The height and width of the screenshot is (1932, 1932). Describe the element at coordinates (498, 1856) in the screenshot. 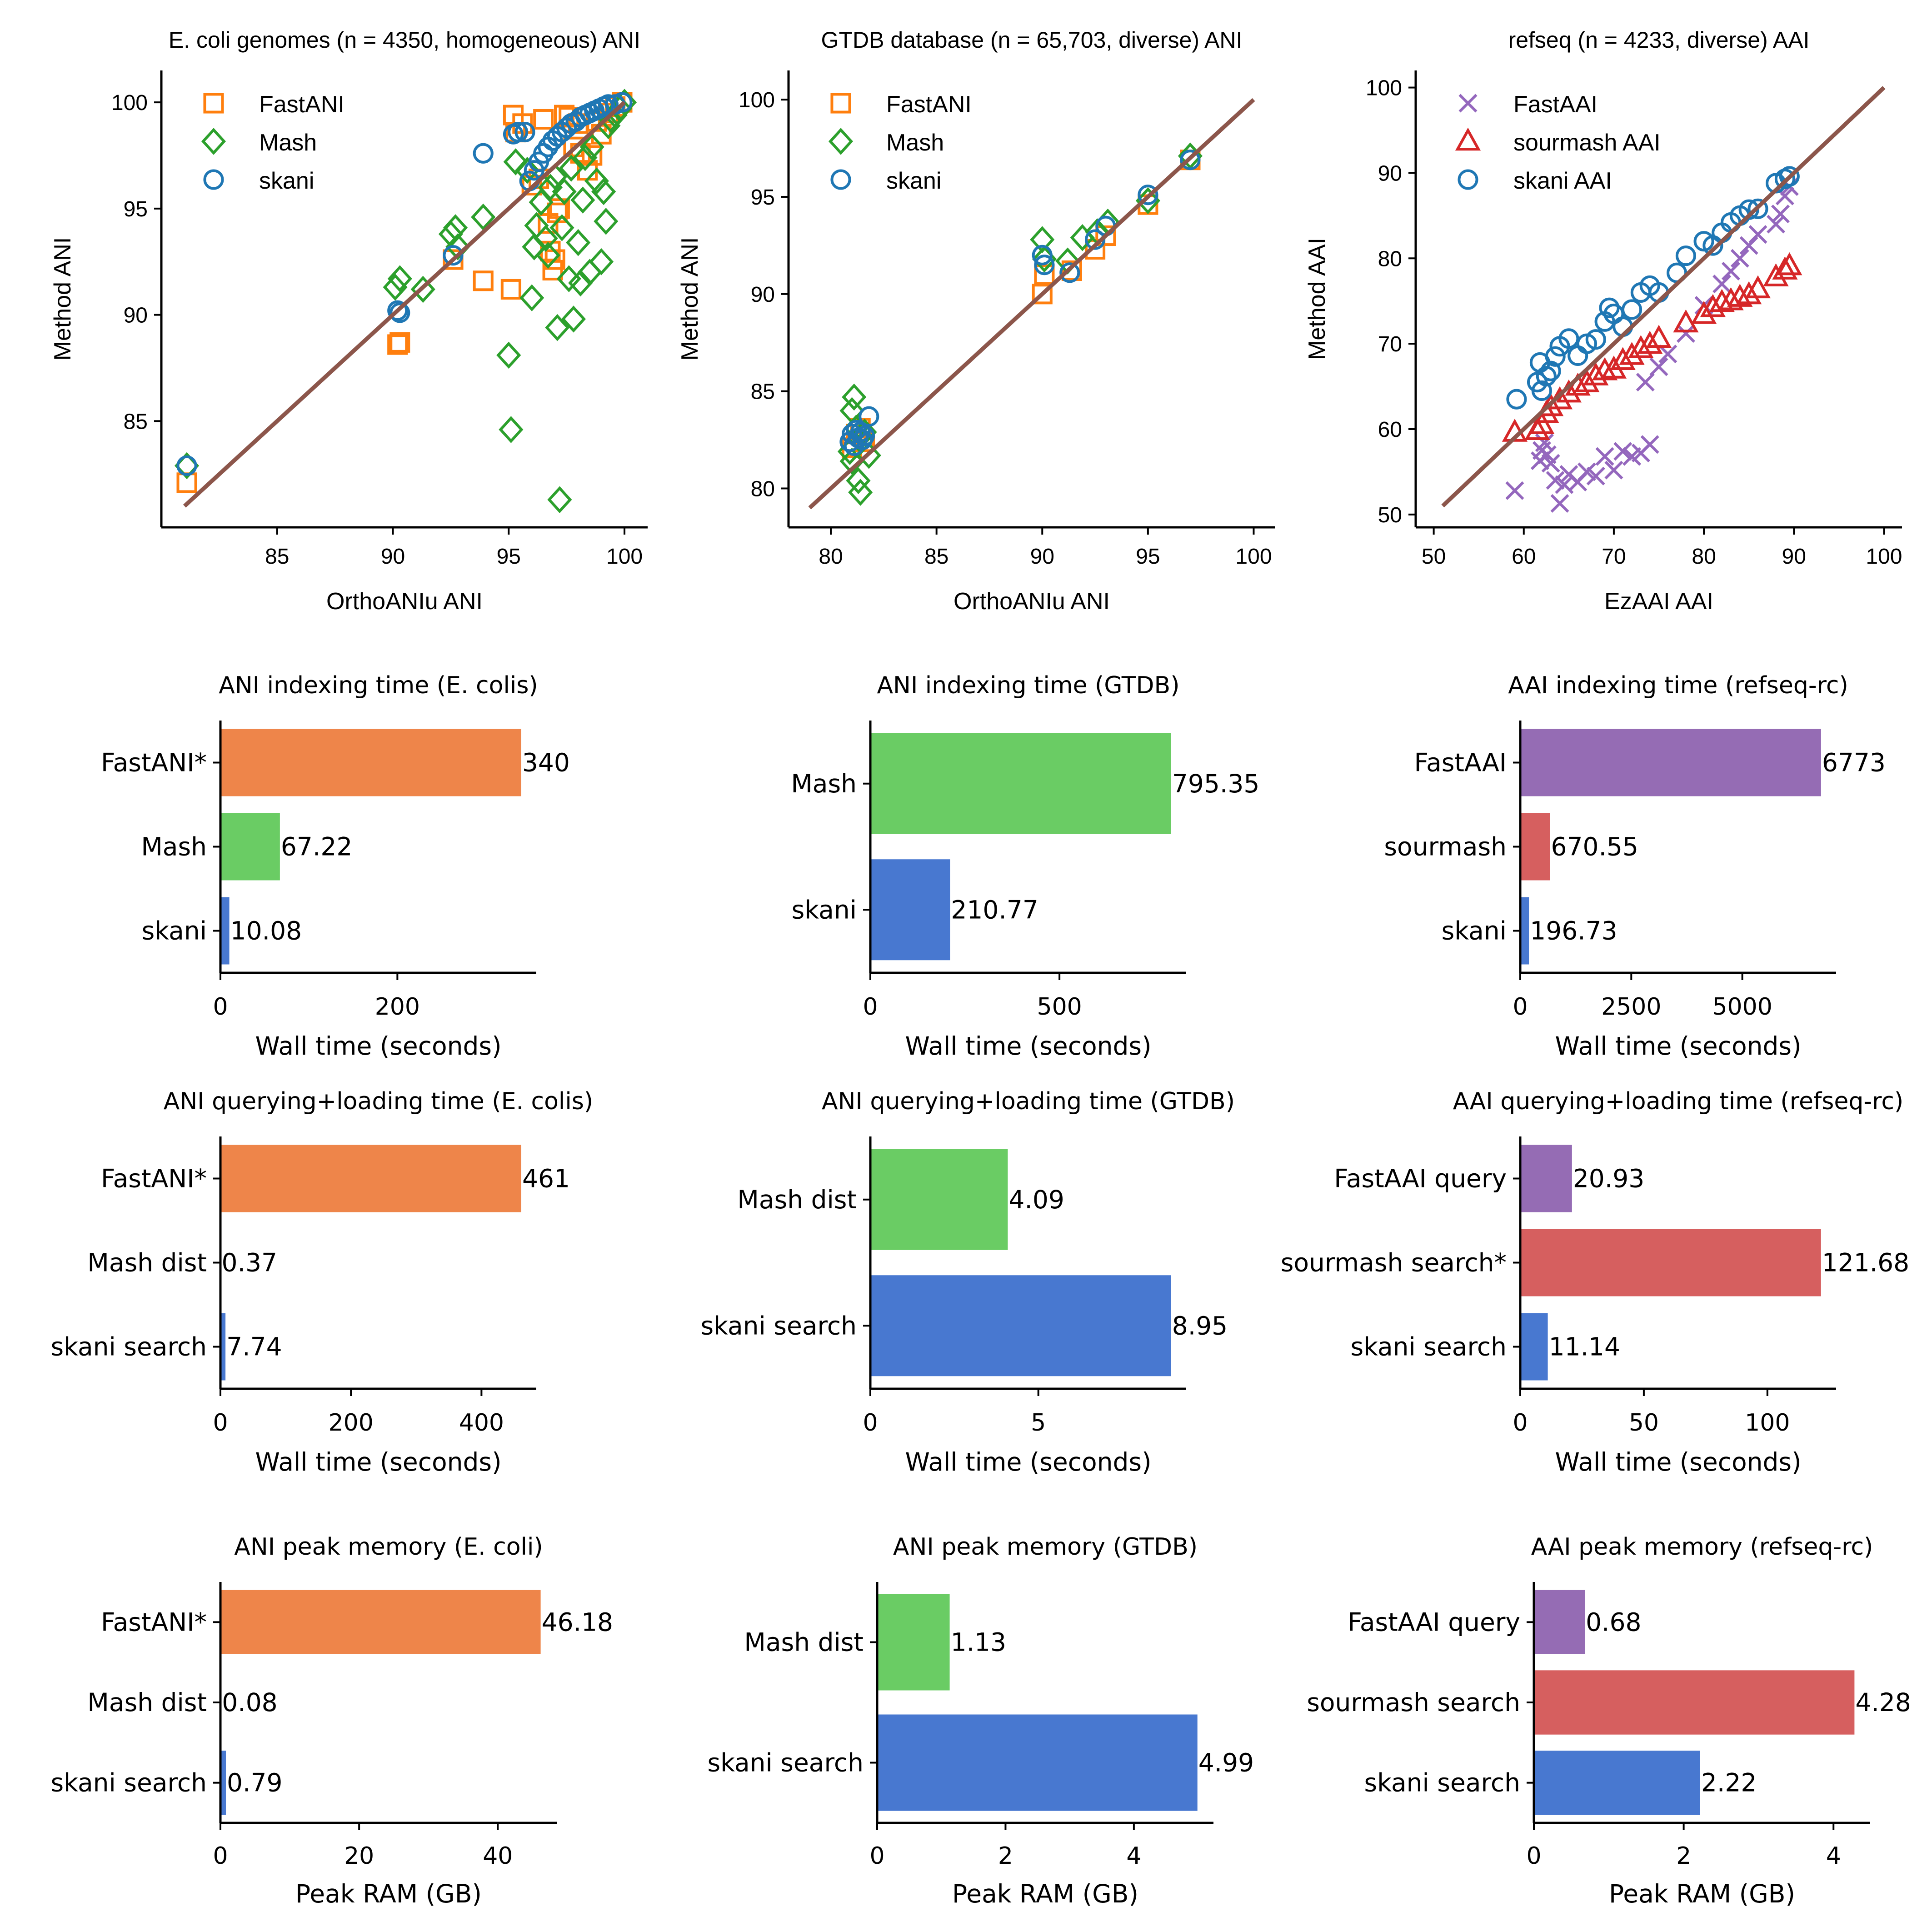

I see `x-tick-label: 40` at that location.